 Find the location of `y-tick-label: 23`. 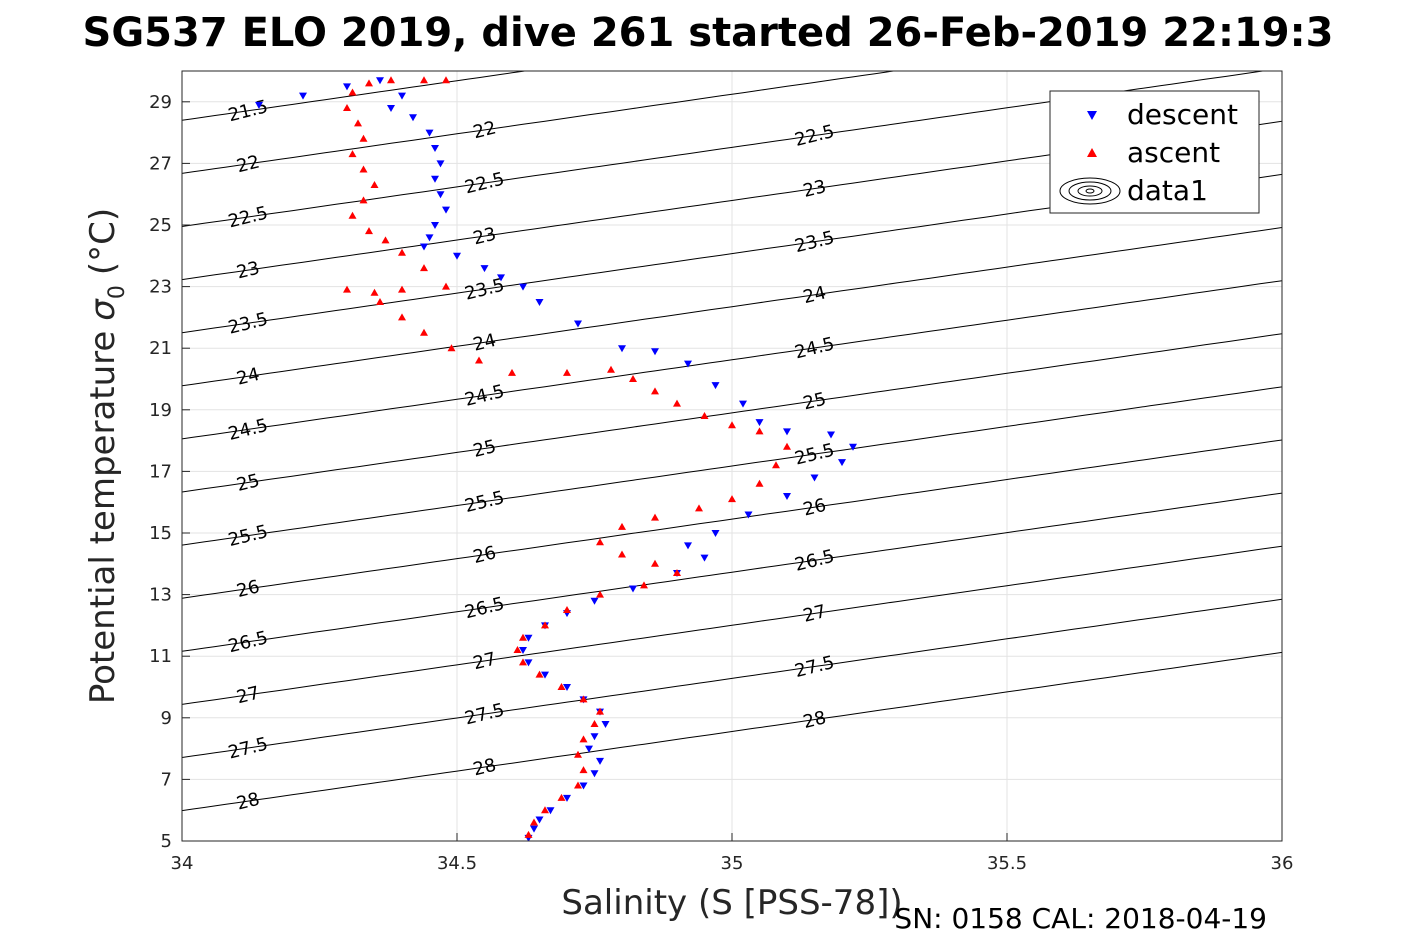

y-tick-label: 23 is located at coordinates (160, 287).